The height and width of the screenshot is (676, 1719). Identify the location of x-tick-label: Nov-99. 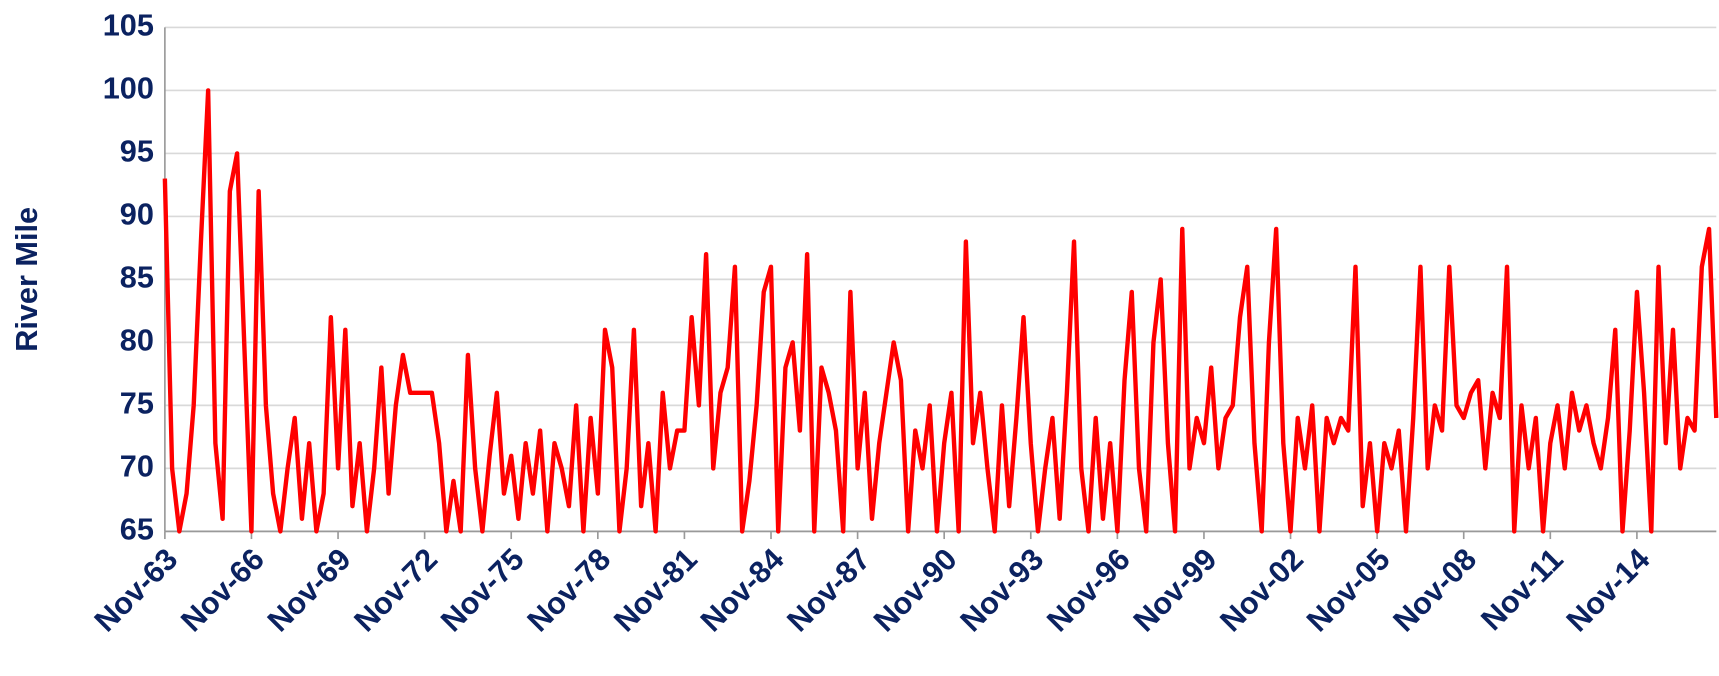
(1175, 590).